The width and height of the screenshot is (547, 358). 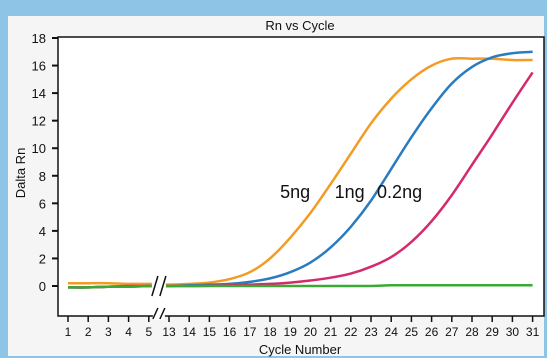 I want to click on x-tick-label: 17, so click(x=250, y=332).